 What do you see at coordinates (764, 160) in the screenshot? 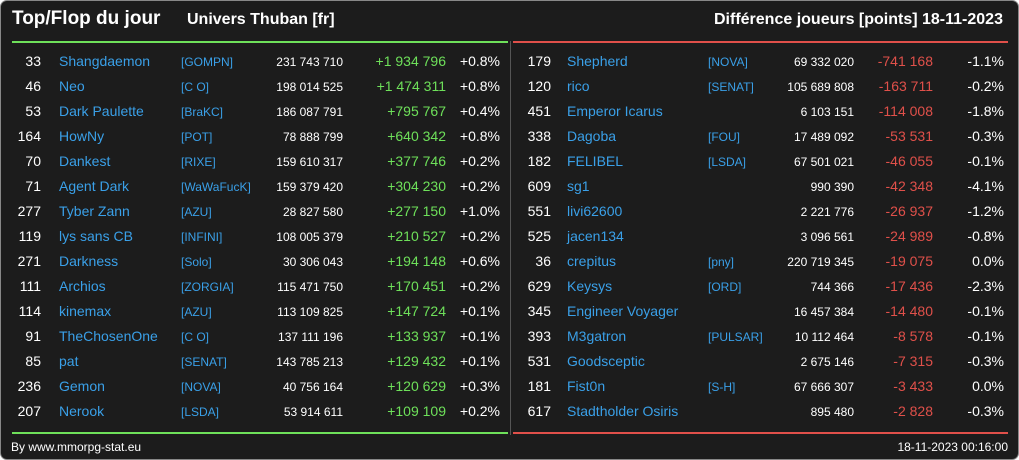
I see `player-row: 182 FELIBEL [LSDA] 67 501 021 -46 055 -0.1%` at bounding box center [764, 160].